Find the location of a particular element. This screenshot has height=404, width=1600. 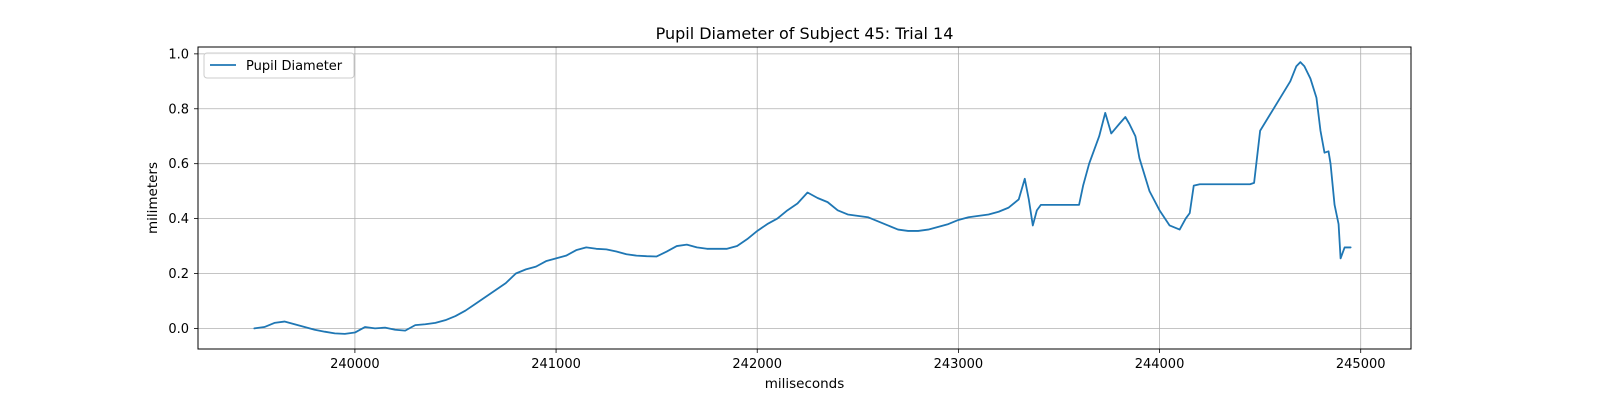

legend: Pupil Diameter is located at coordinates (279, 65).